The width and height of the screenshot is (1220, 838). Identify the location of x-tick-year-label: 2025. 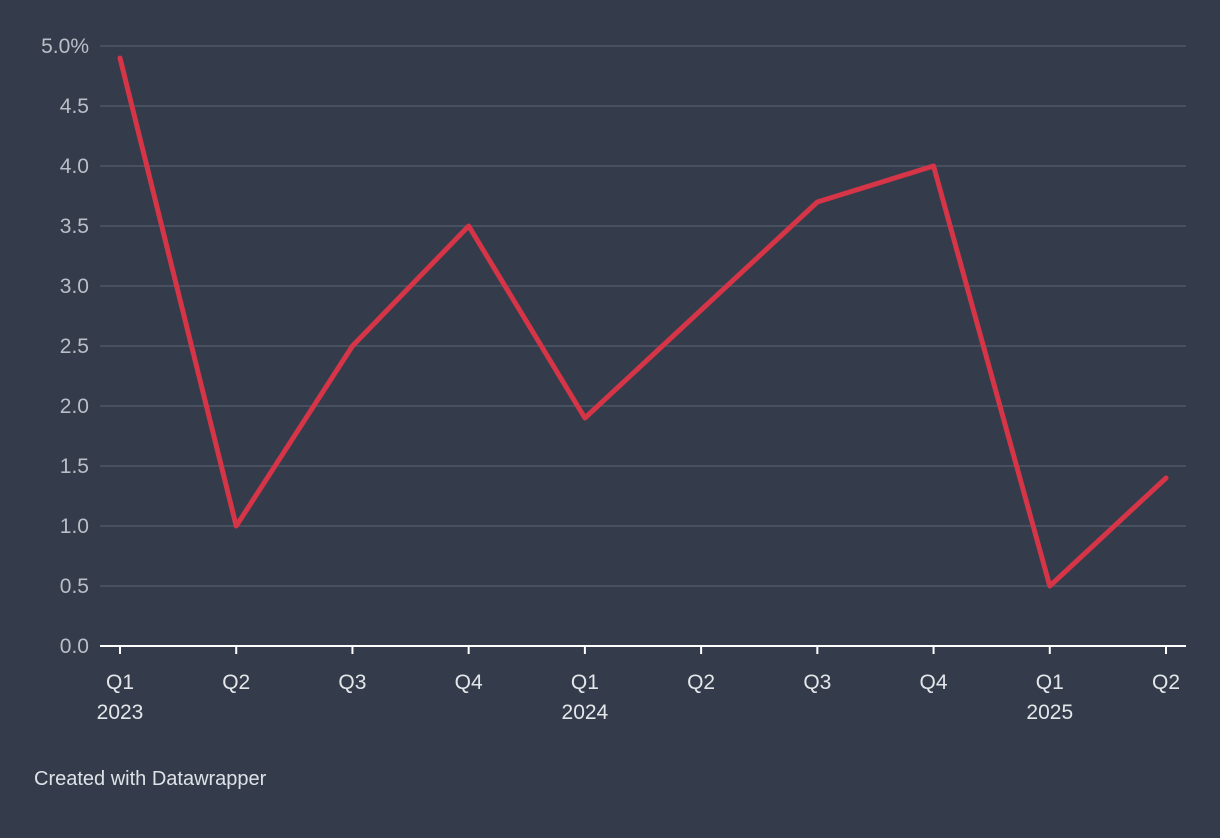
(1049, 712).